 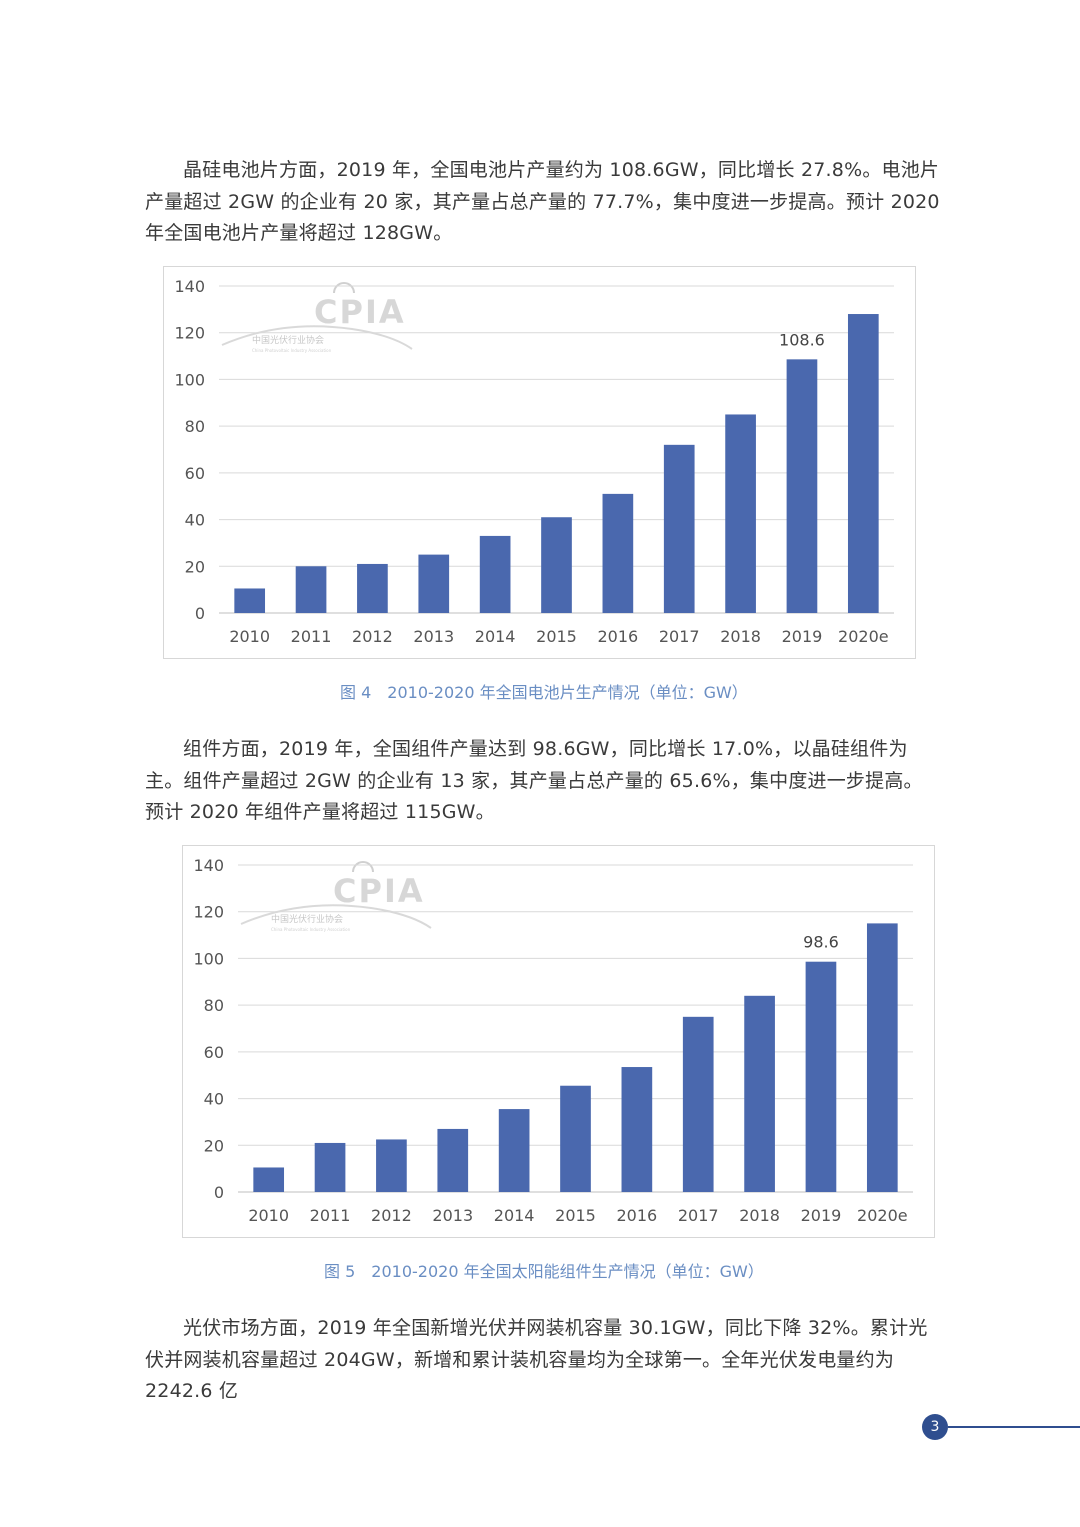 What do you see at coordinates (567, 692) in the screenshot?
I see `figure-4-text: 2010-2020 年全国电池片生产情况（单位：GW）` at bounding box center [567, 692].